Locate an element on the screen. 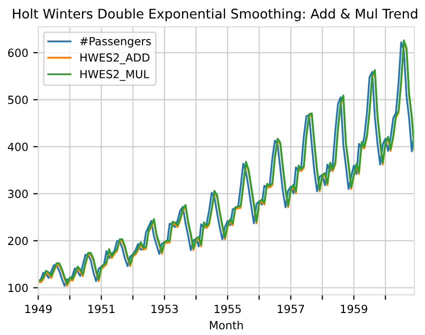  legend-label: HWES2_MUL is located at coordinates (115, 75).